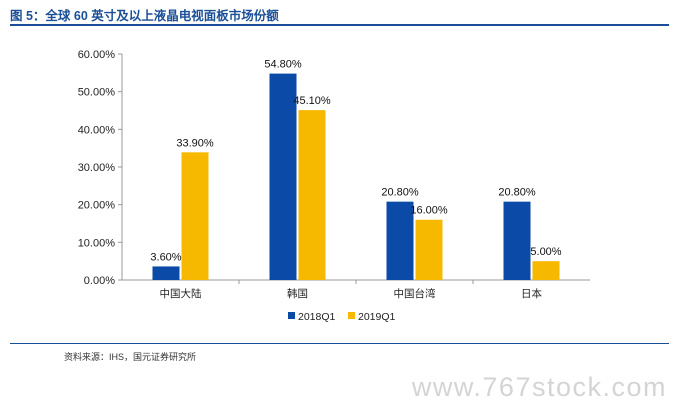  I want to click on source-rule, so click(339, 343).